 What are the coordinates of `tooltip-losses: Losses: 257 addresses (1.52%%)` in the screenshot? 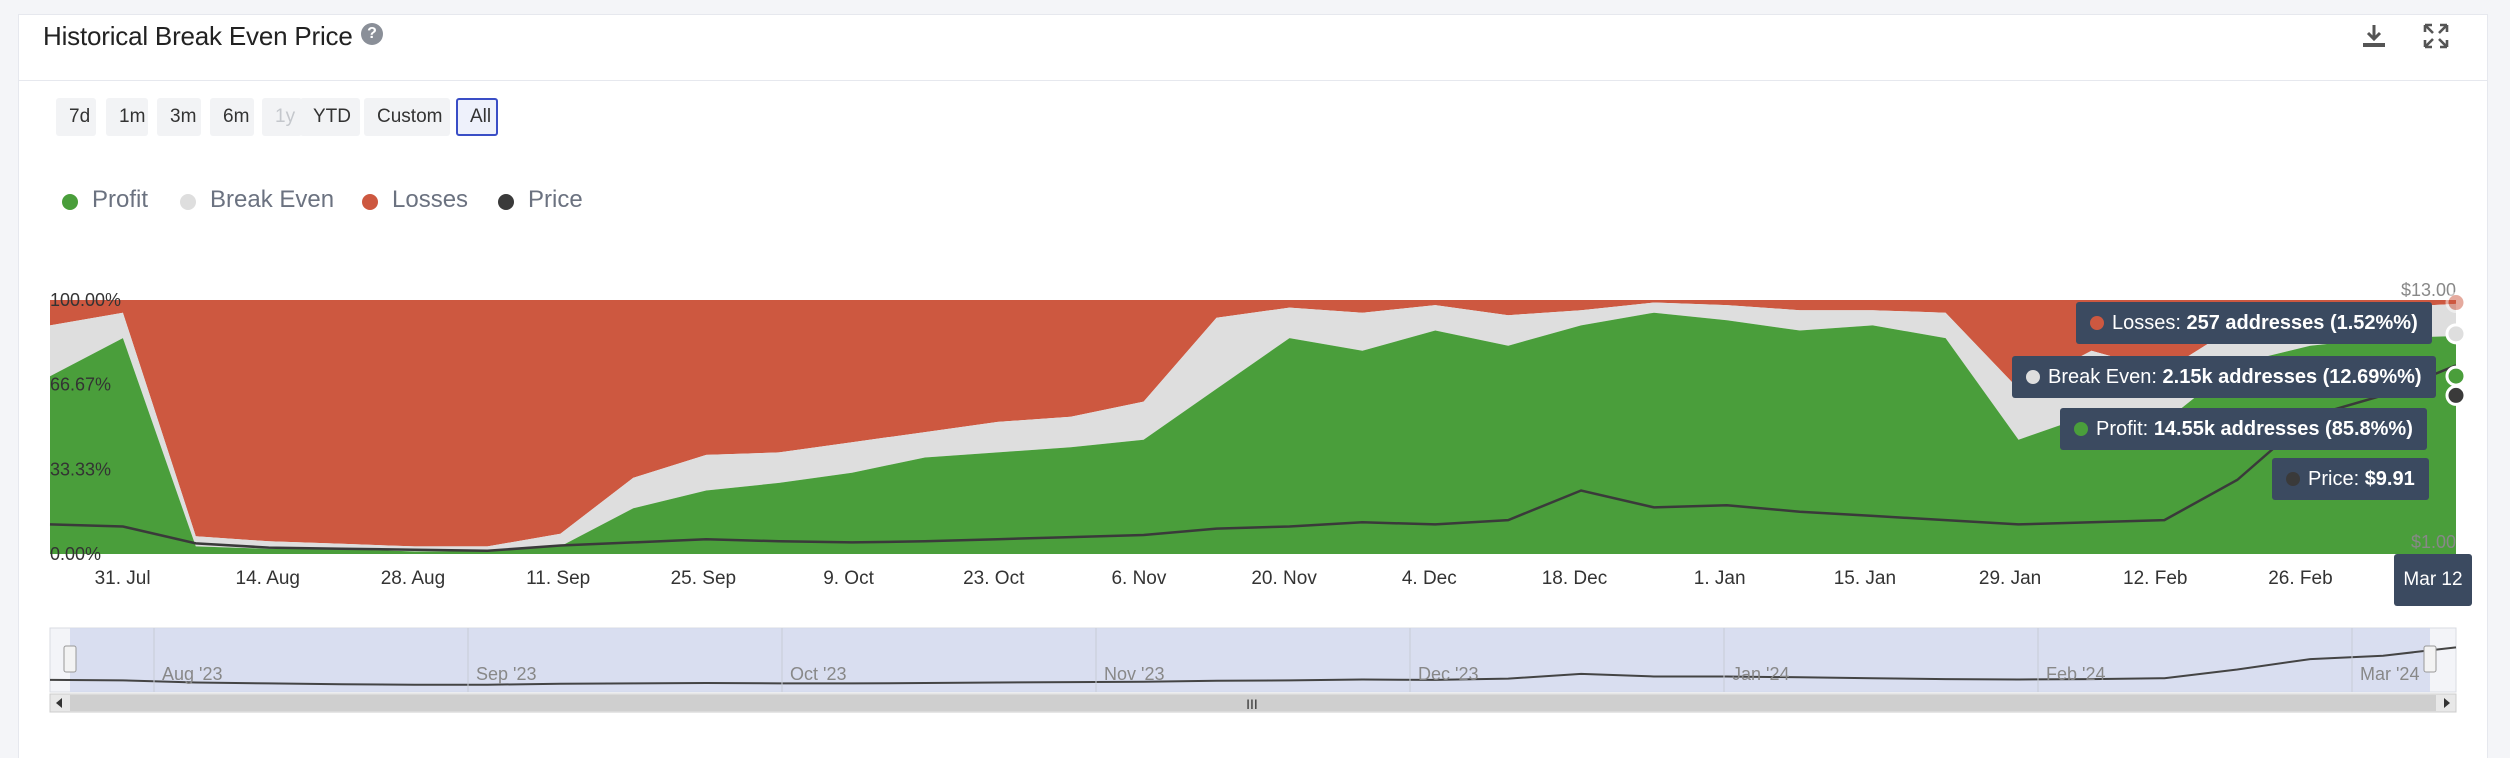 It's located at (2254, 323).